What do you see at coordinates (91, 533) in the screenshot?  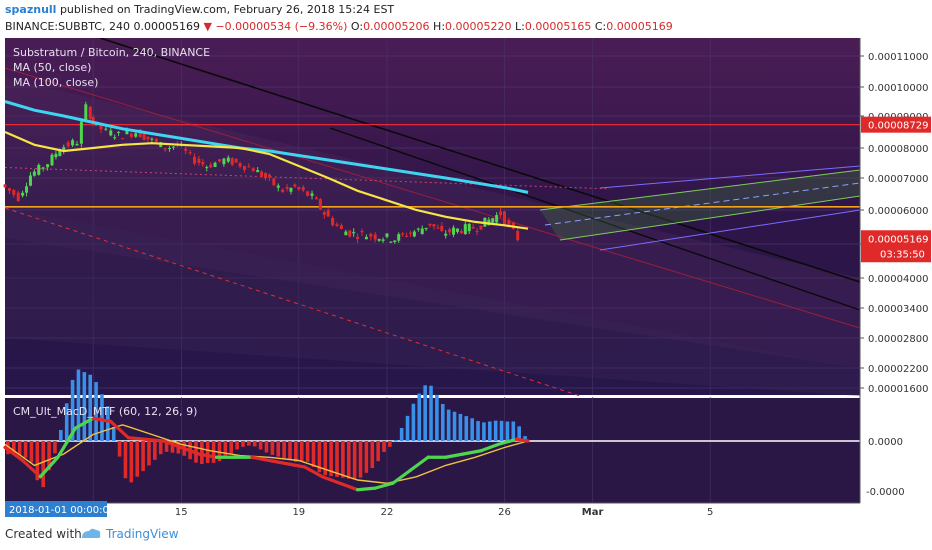 I see `tradingview-logo-icon` at bounding box center [91, 533].